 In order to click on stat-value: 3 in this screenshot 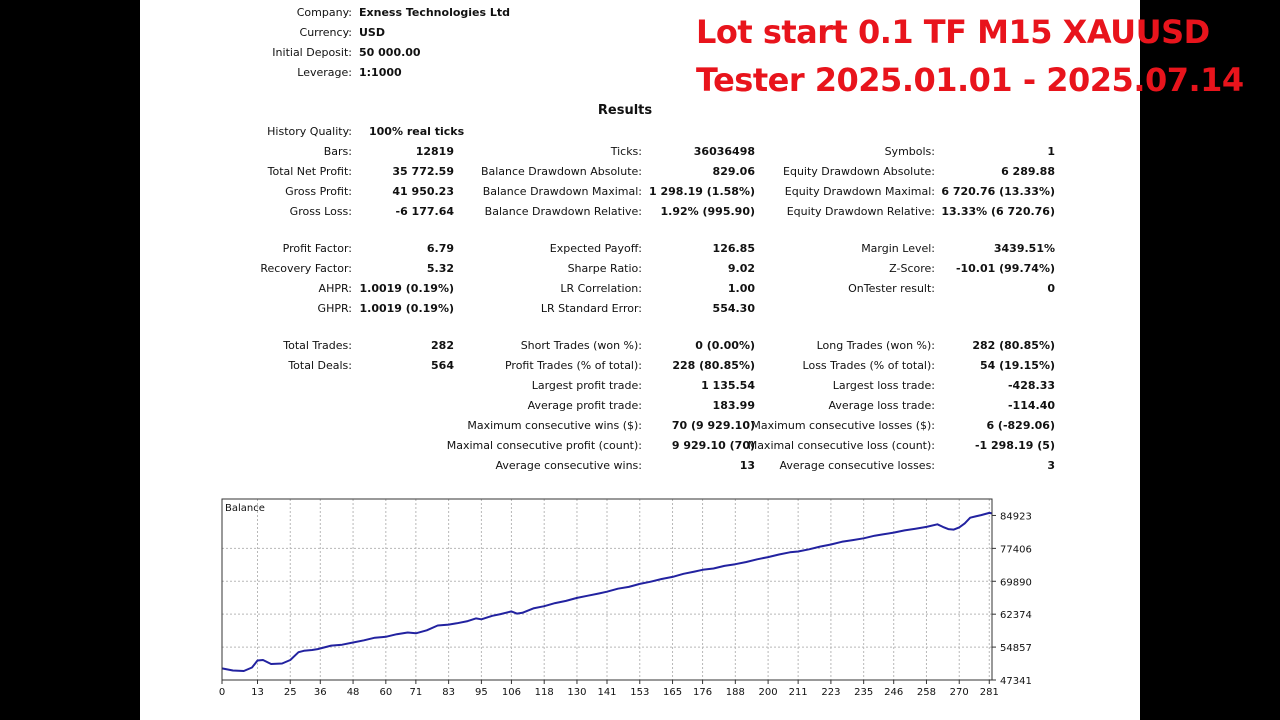, I will do `click(1051, 465)`.